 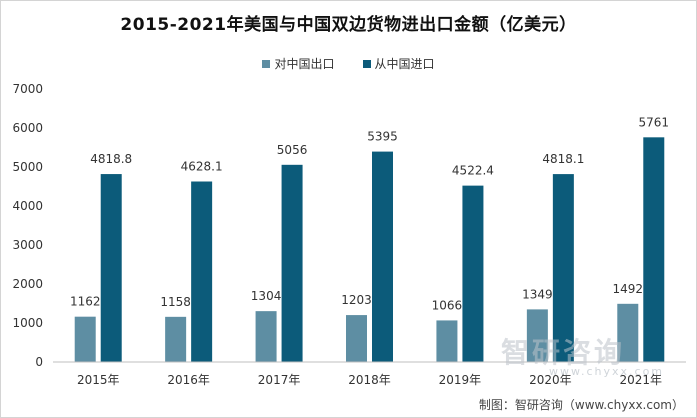 What do you see at coordinates (404, 64) in the screenshot?
I see `legend-label-import: 从中国进口` at bounding box center [404, 64].